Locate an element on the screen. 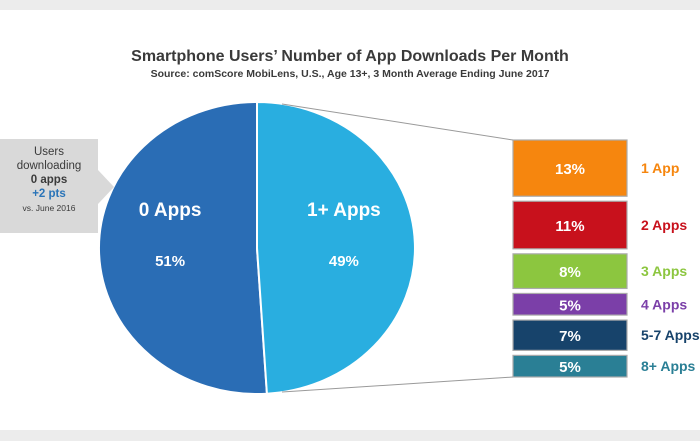  callout-line-3: 0 apps is located at coordinates (49, 180).